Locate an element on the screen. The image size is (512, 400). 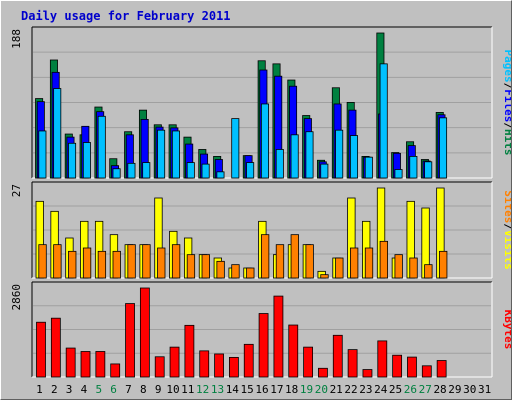
x-axis-day-label: 1 is located at coordinates (39, 389).